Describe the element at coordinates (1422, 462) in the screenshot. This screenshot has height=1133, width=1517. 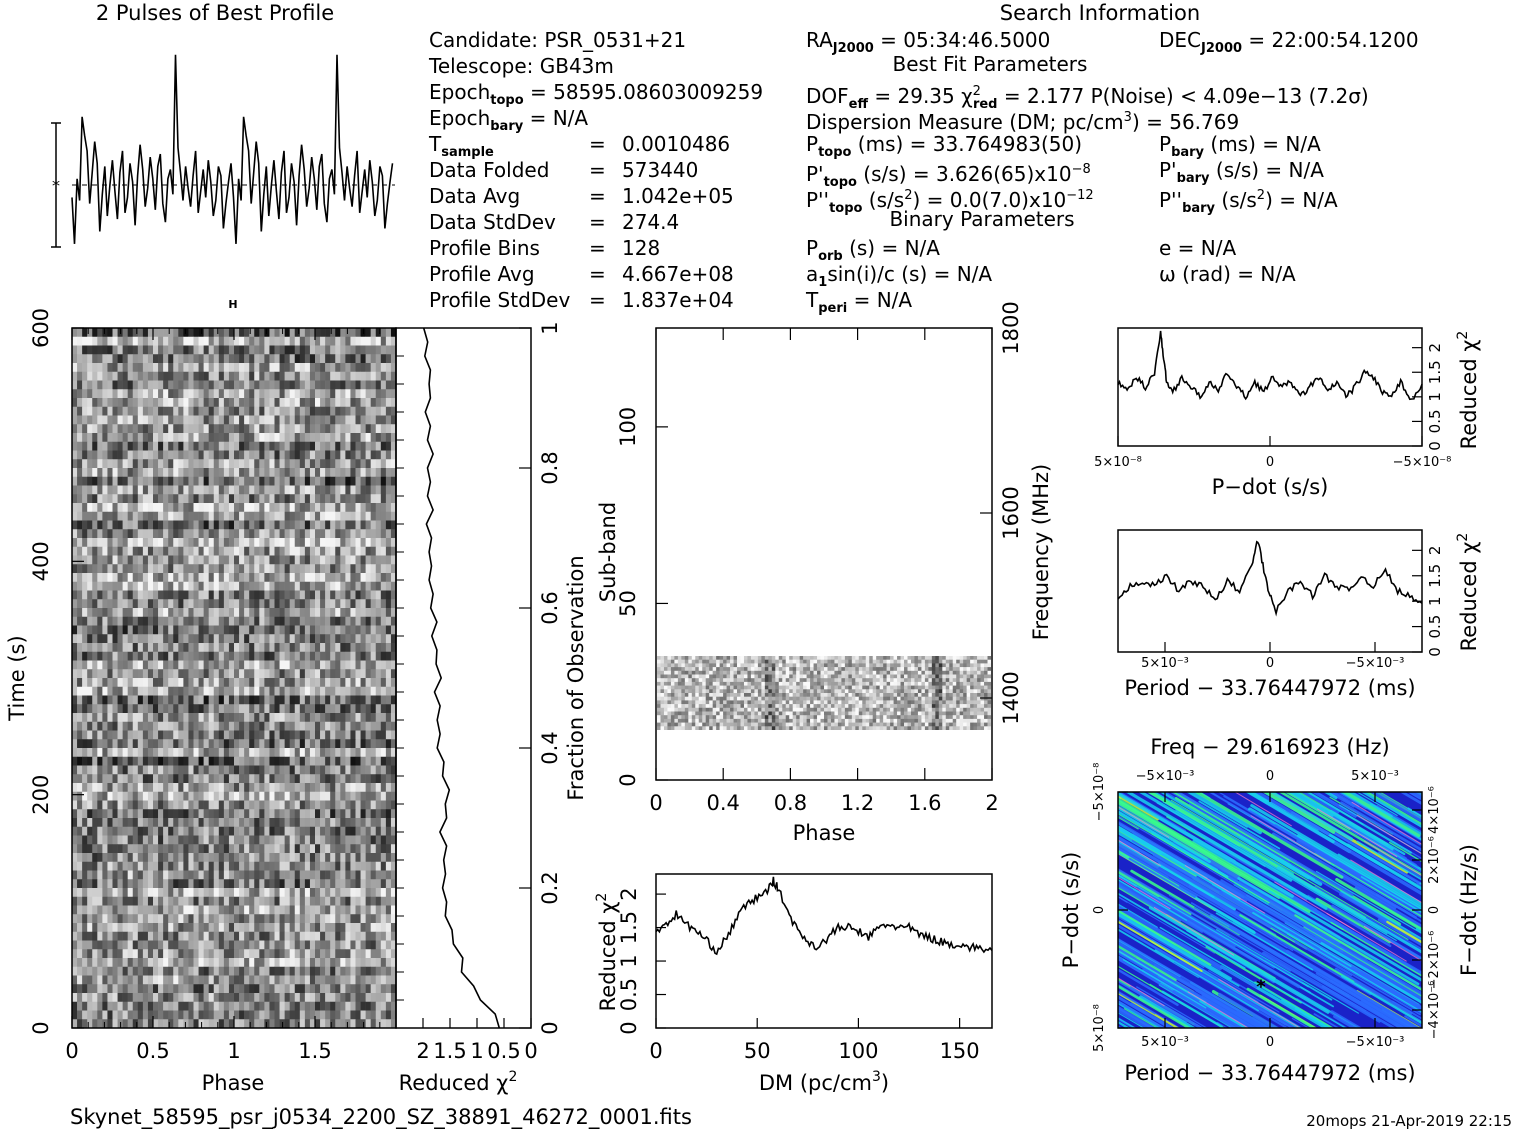
I see `pd-xtick: −5×10⁻⁸` at that location.